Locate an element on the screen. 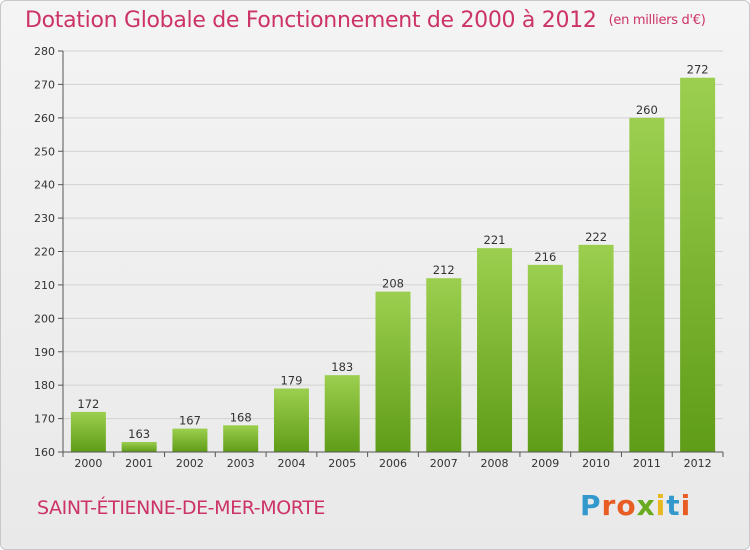 The height and width of the screenshot is (550, 750). bar-2000 is located at coordinates (88, 431).